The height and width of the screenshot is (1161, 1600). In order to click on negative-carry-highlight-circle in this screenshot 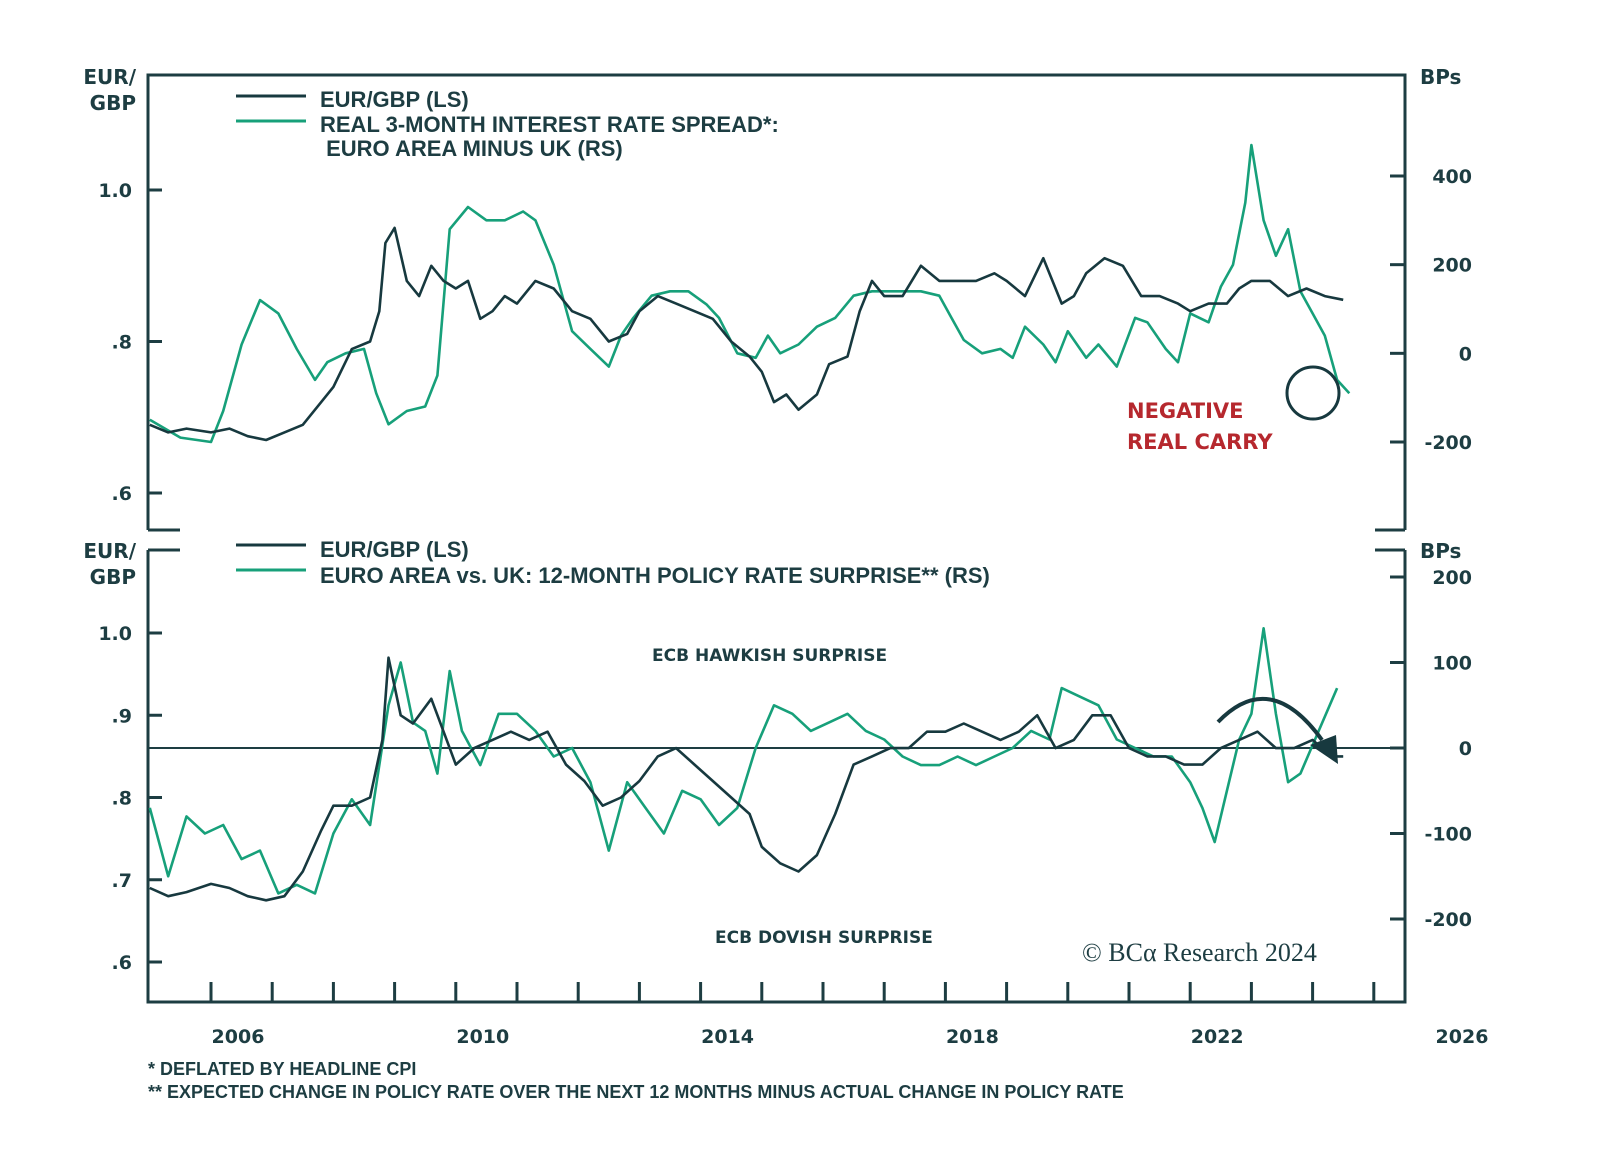, I will do `click(1313, 393)`.